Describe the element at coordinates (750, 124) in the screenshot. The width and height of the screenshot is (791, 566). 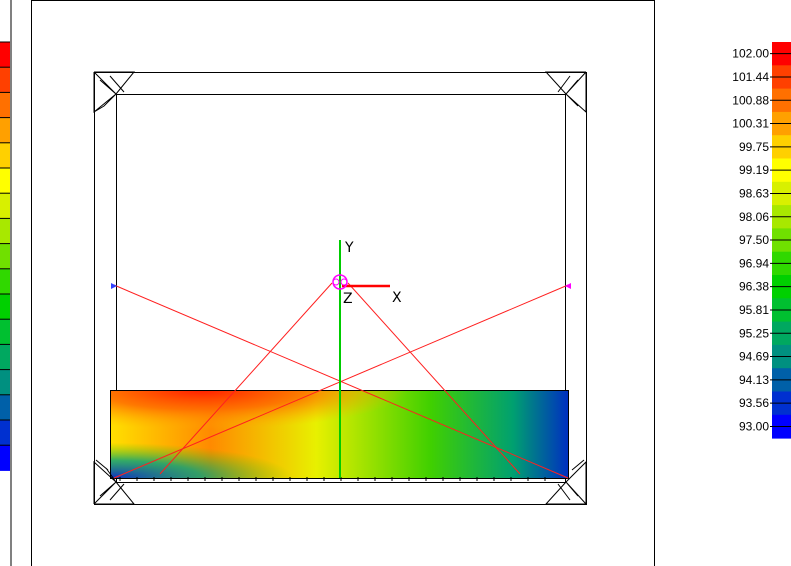
I see `legend-value-label: 100.31` at that location.